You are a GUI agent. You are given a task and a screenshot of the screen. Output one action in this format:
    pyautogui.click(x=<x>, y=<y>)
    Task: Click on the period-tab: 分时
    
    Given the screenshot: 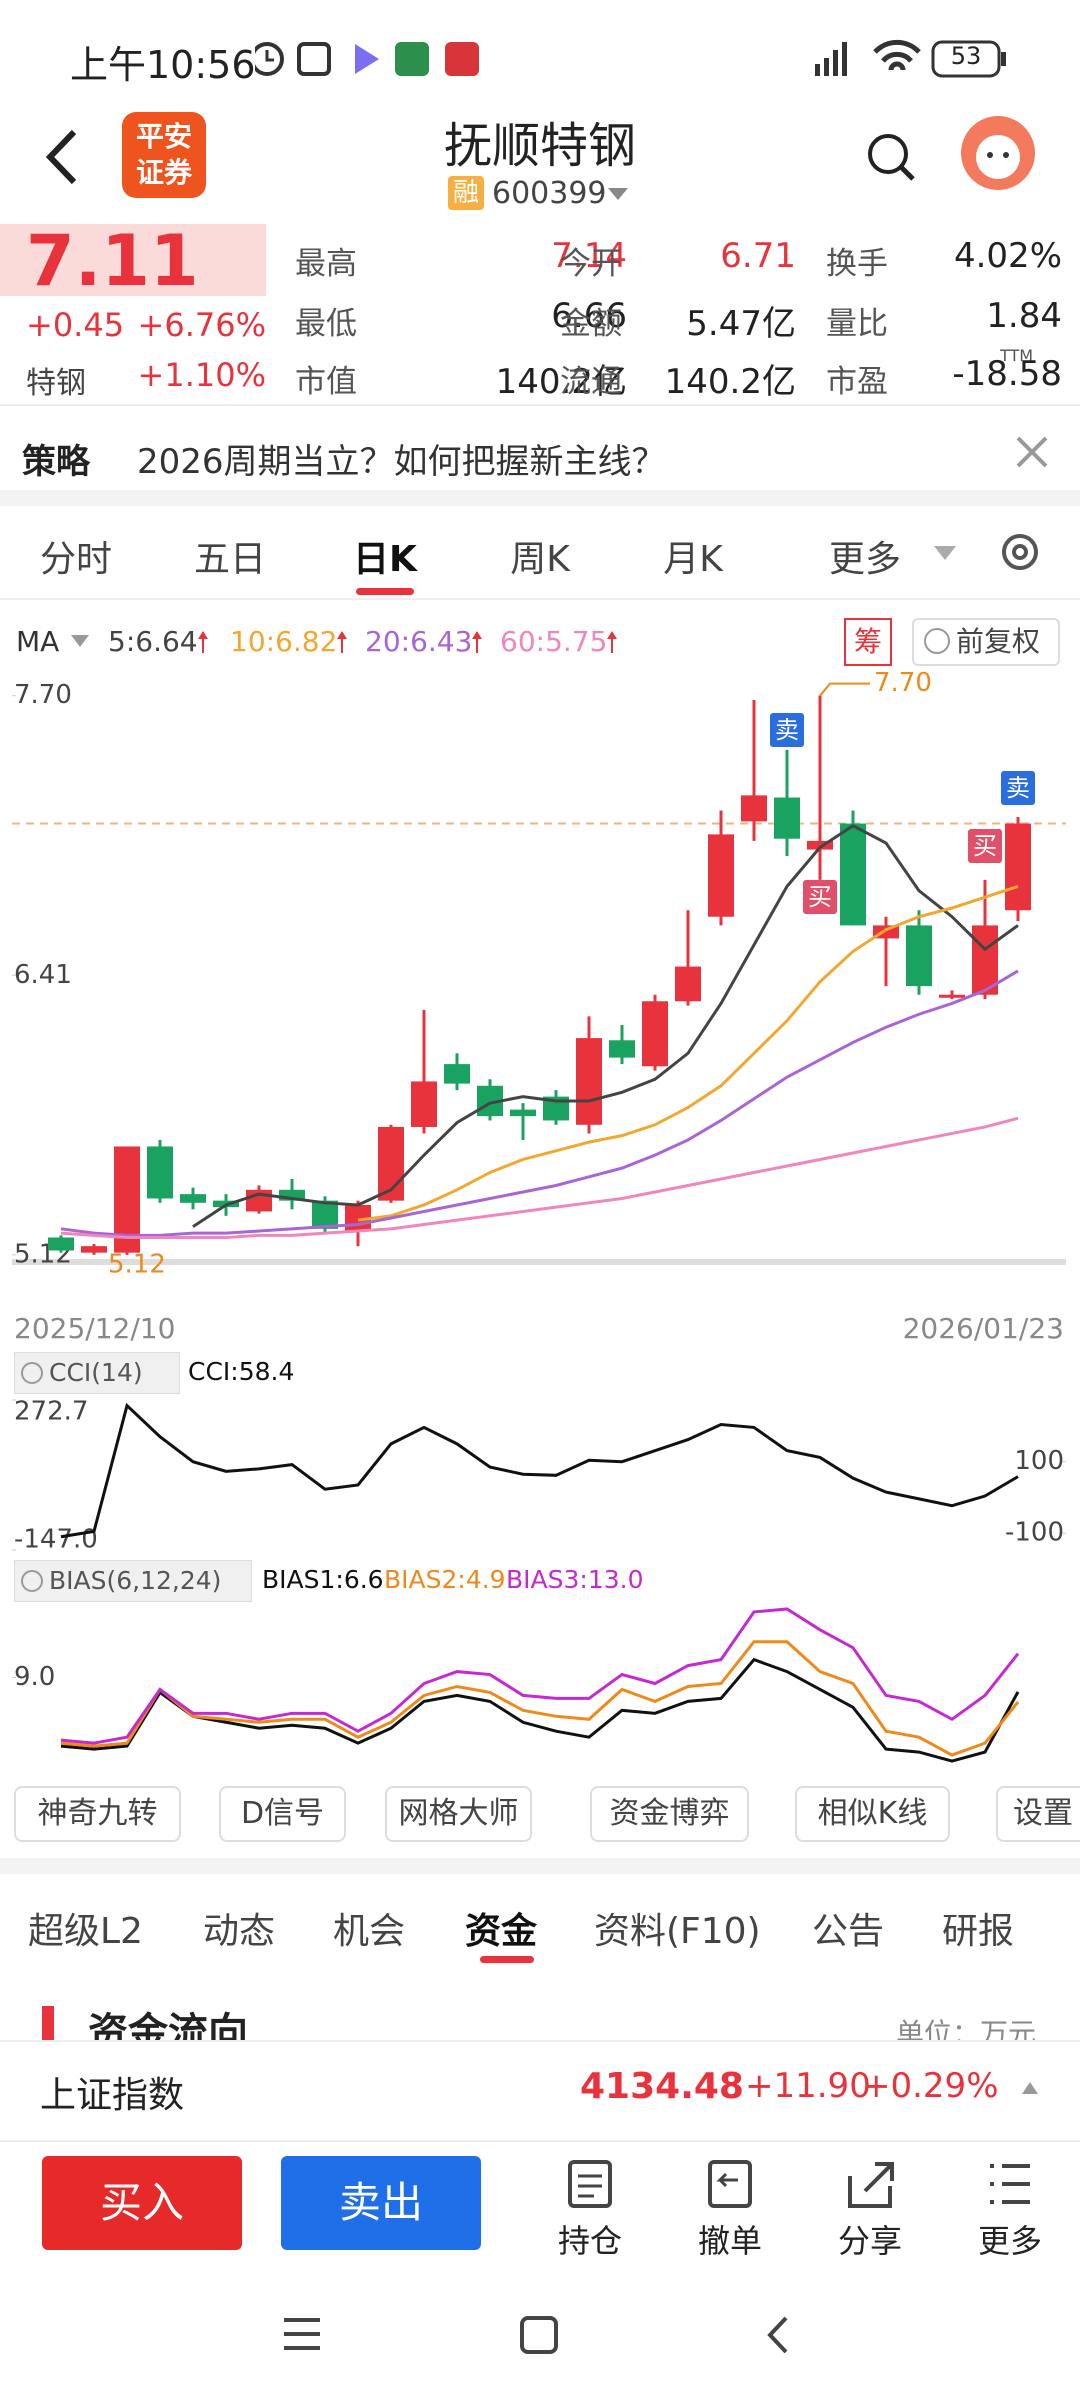 What is the action you would take?
    pyautogui.click(x=75, y=559)
    